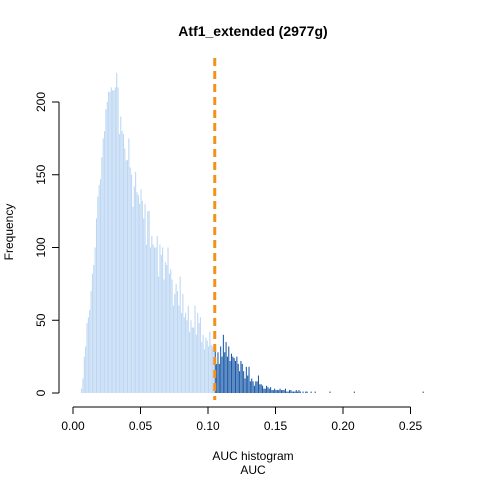 Image resolution: width=480 pixels, height=480 pixels. What do you see at coordinates (411, 426) in the screenshot?
I see `x-tick-label: 0.25` at bounding box center [411, 426].